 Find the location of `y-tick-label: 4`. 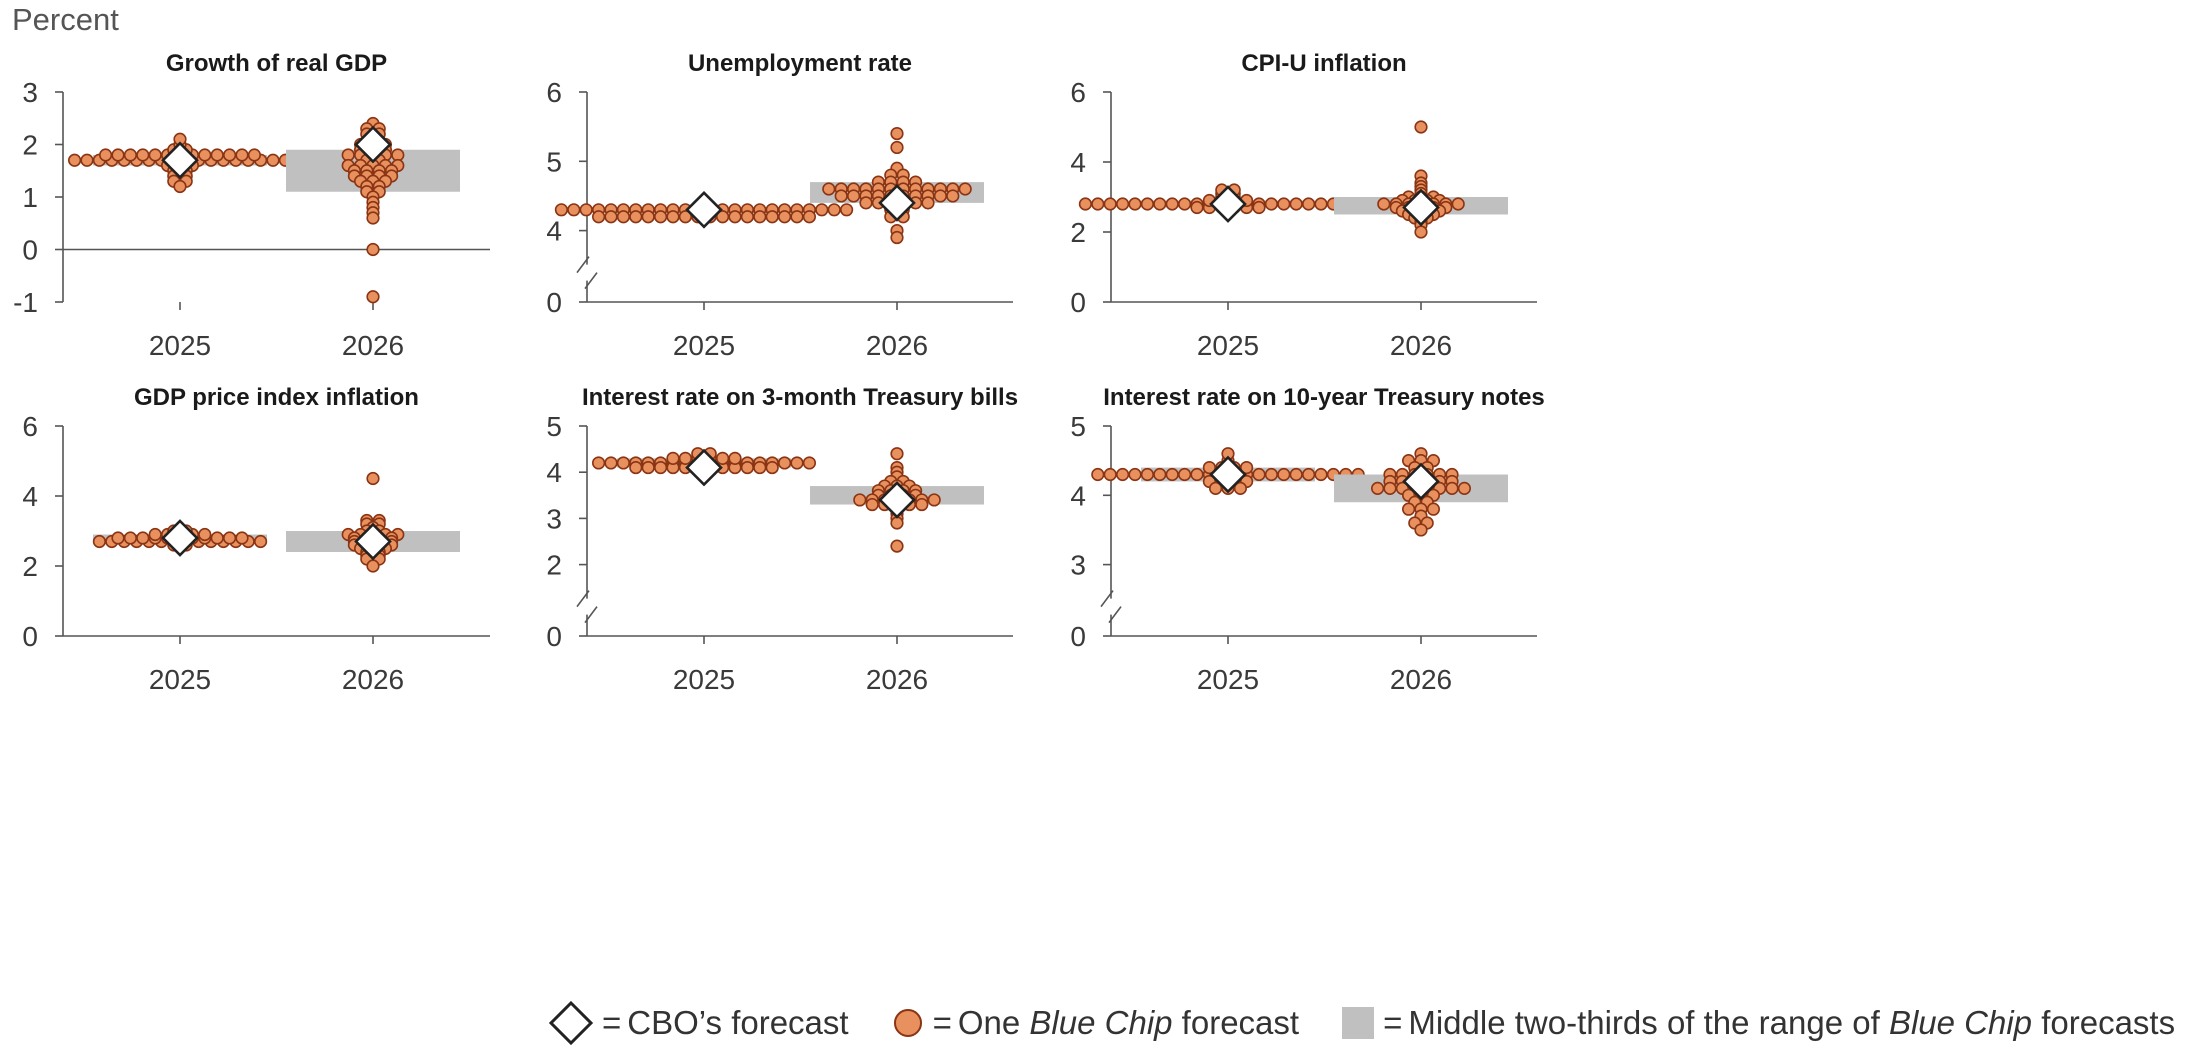

y-tick-label: 4 is located at coordinates (554, 231).